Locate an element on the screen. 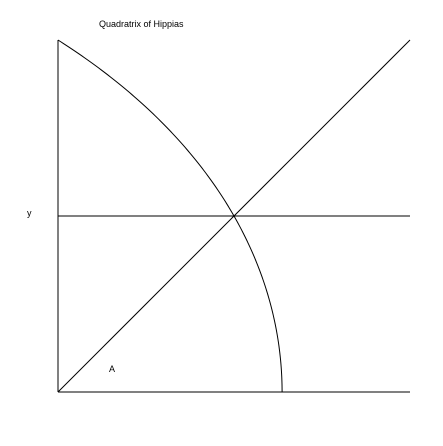  angle-label: A is located at coordinates (112, 369).